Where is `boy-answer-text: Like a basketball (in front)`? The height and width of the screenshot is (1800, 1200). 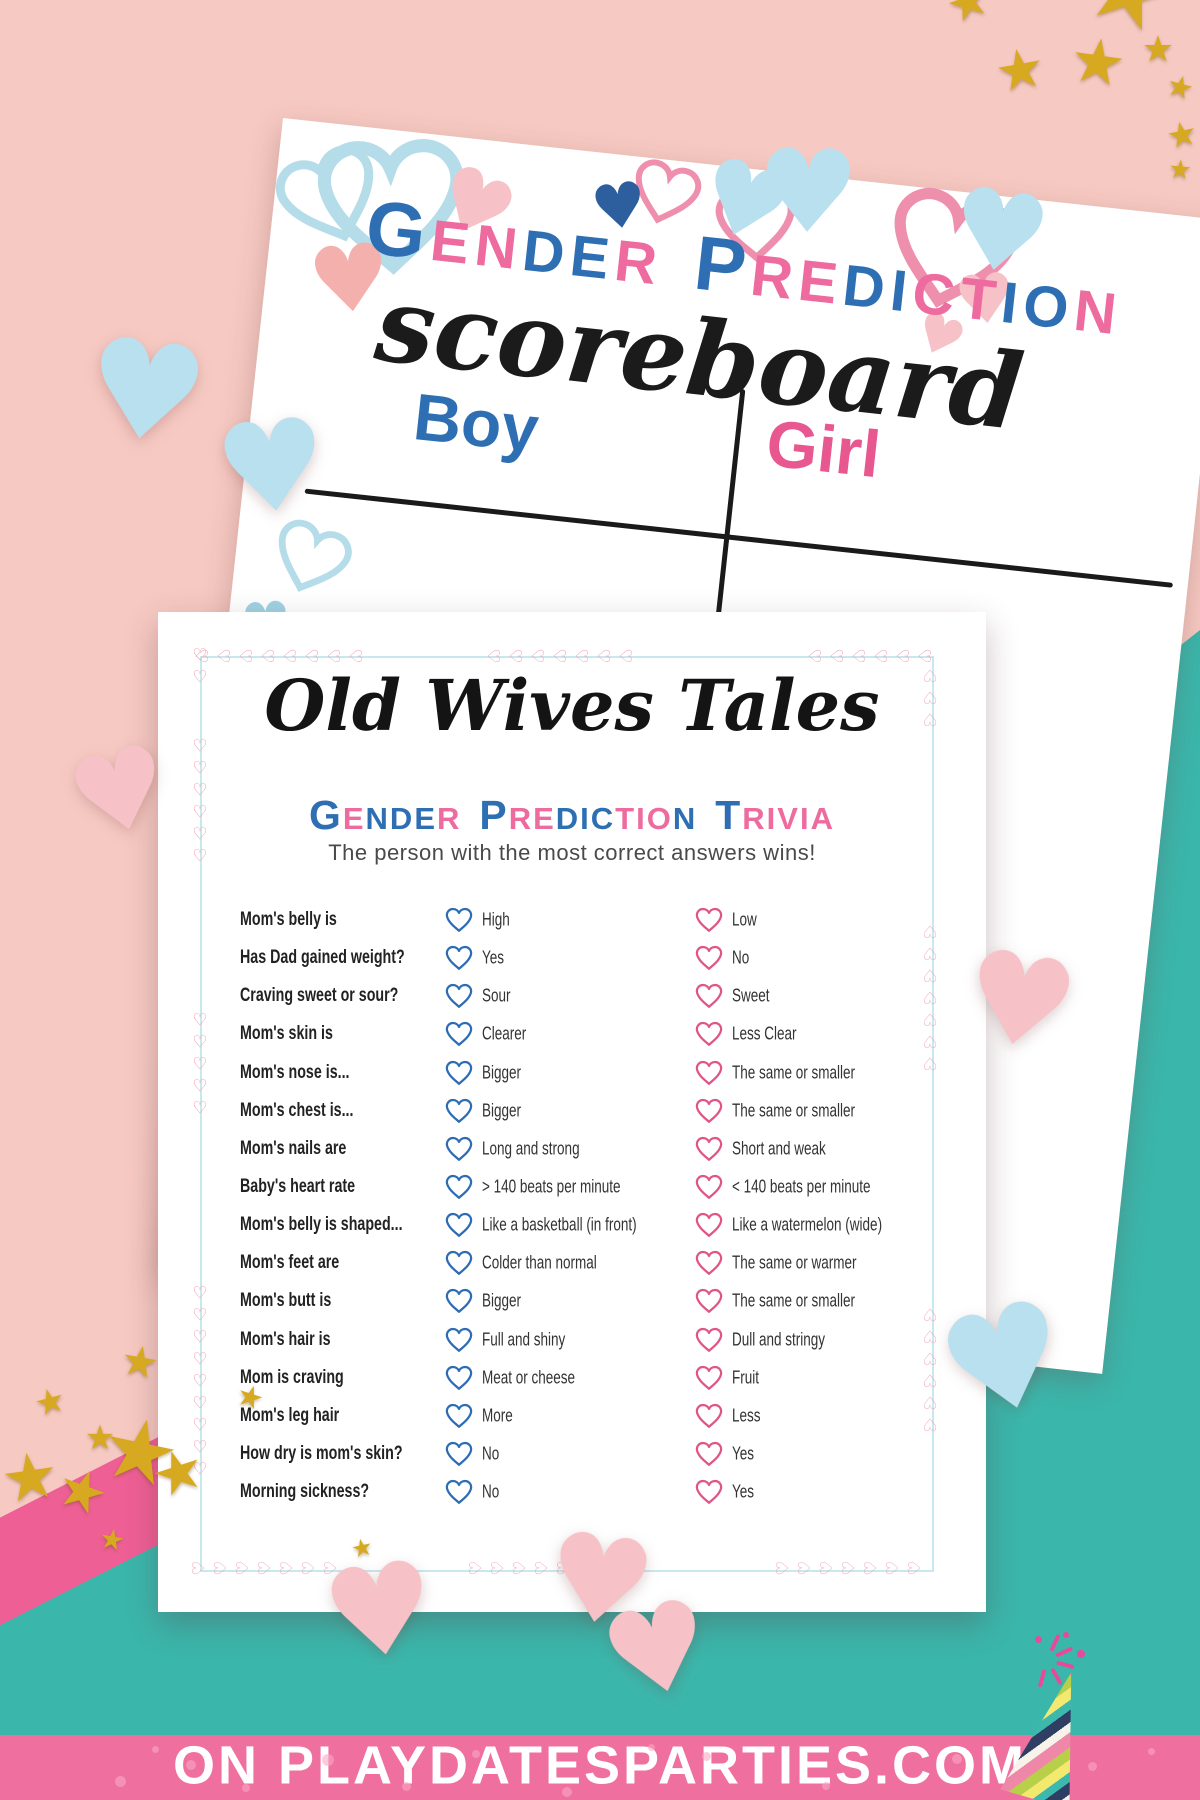 boy-answer-text: Like a basketball (in front) is located at coordinates (559, 1224).